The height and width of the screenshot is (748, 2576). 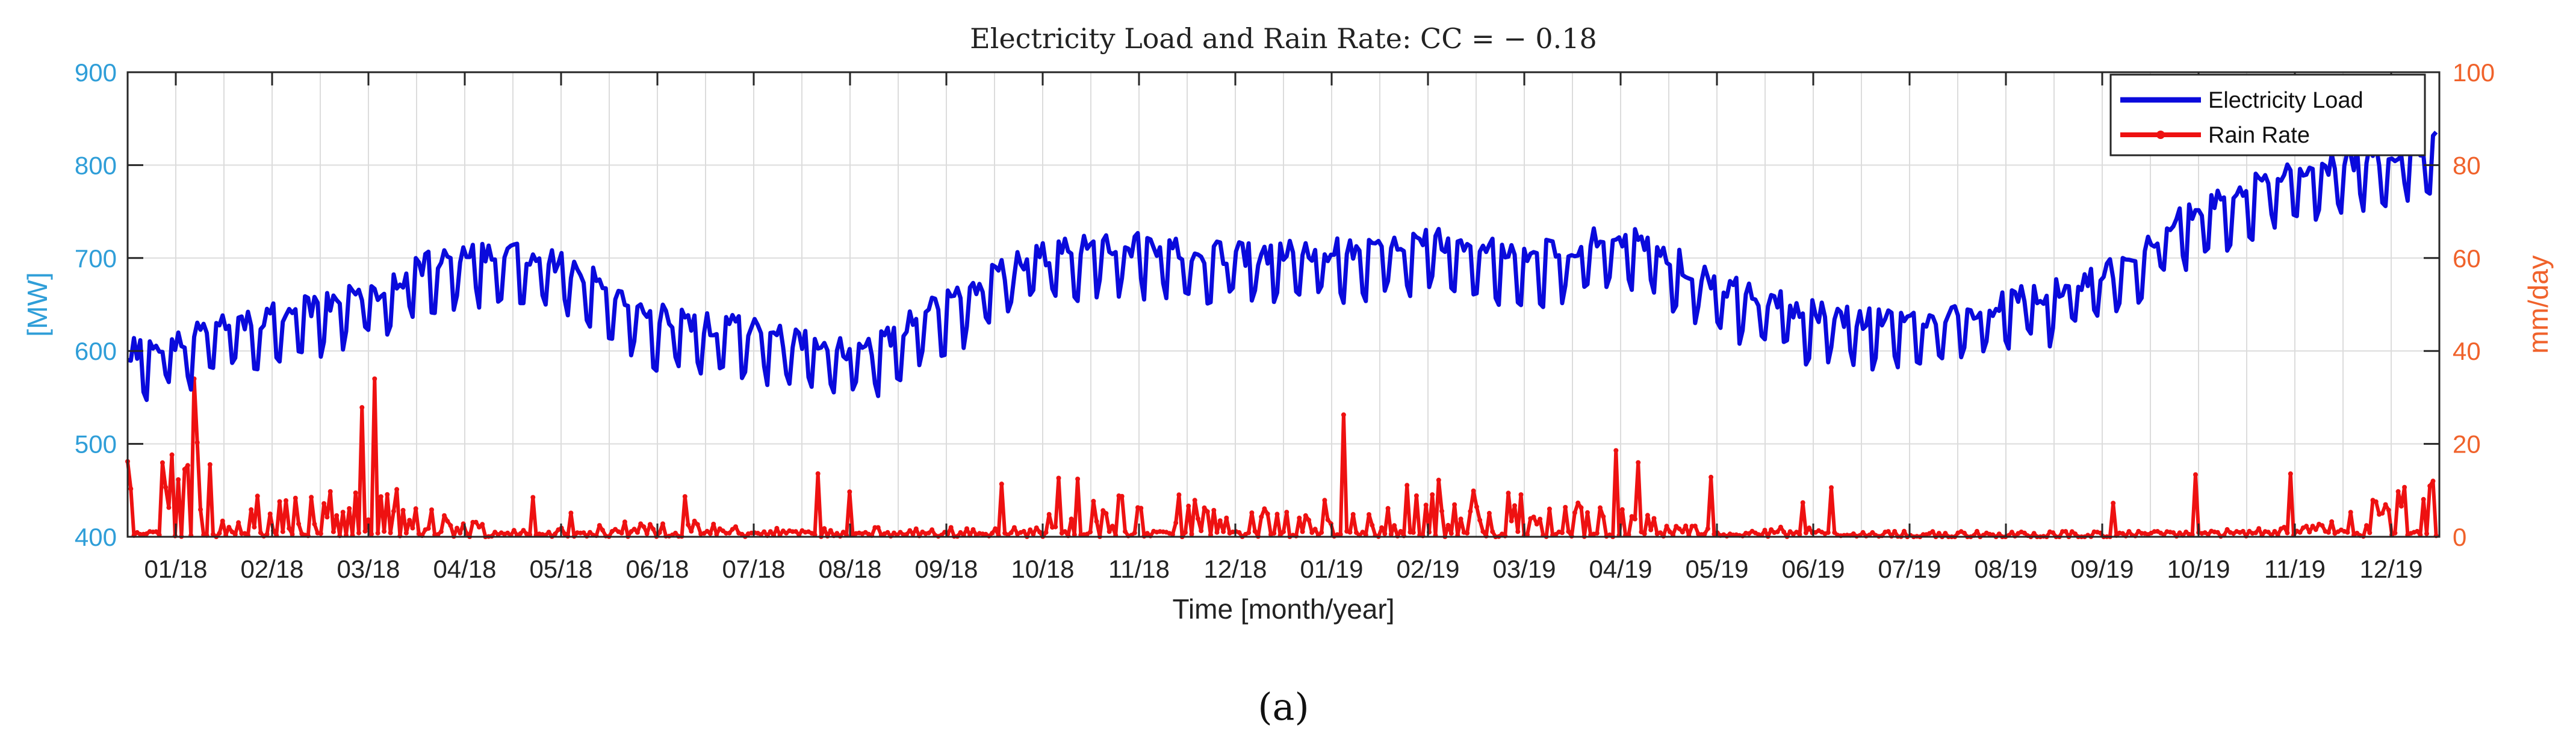 What do you see at coordinates (657, 569) in the screenshot?
I see `x-tick-label: 06/18` at bounding box center [657, 569].